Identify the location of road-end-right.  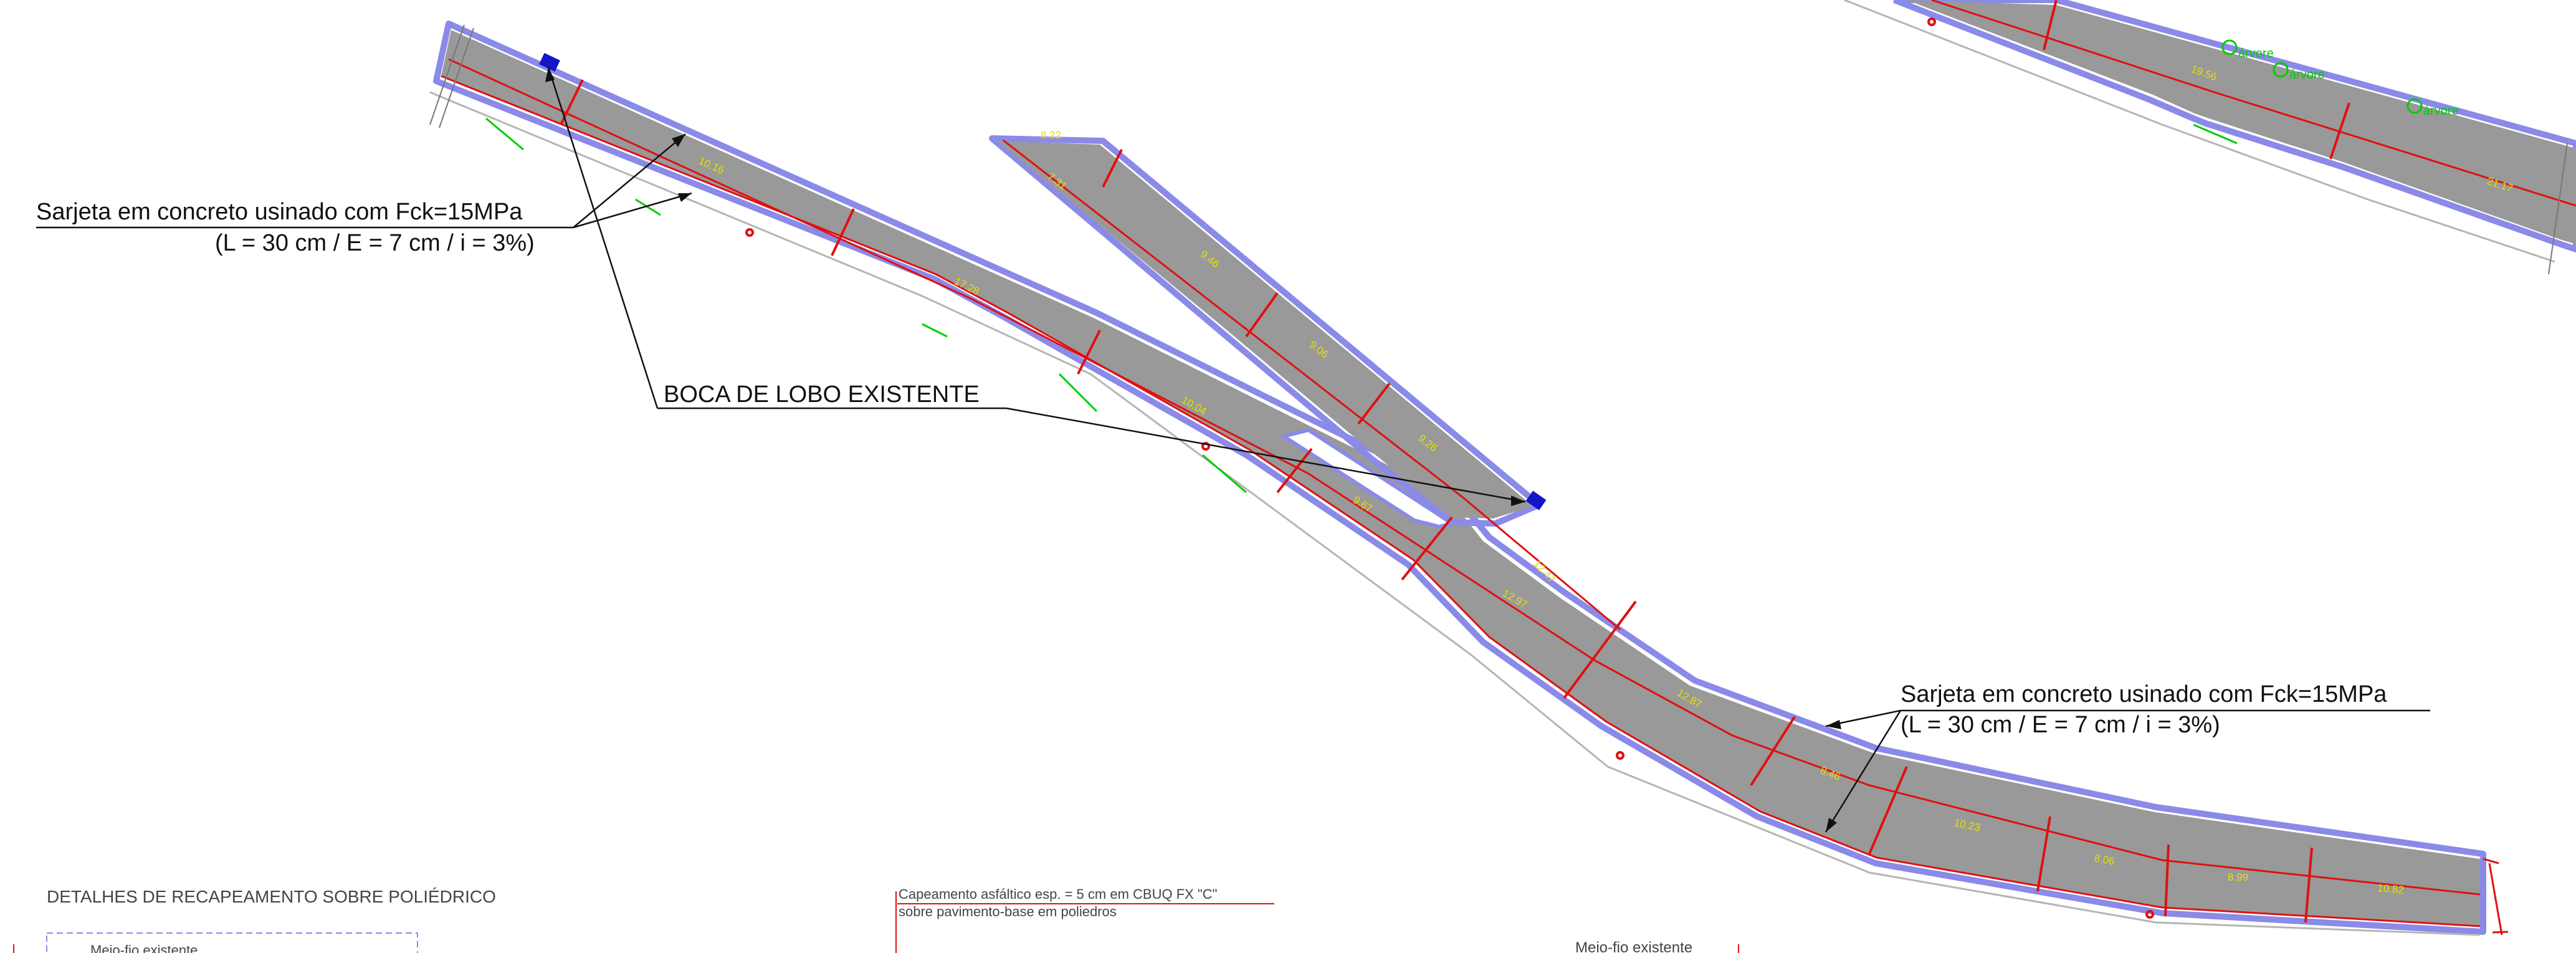
(2558, 209).